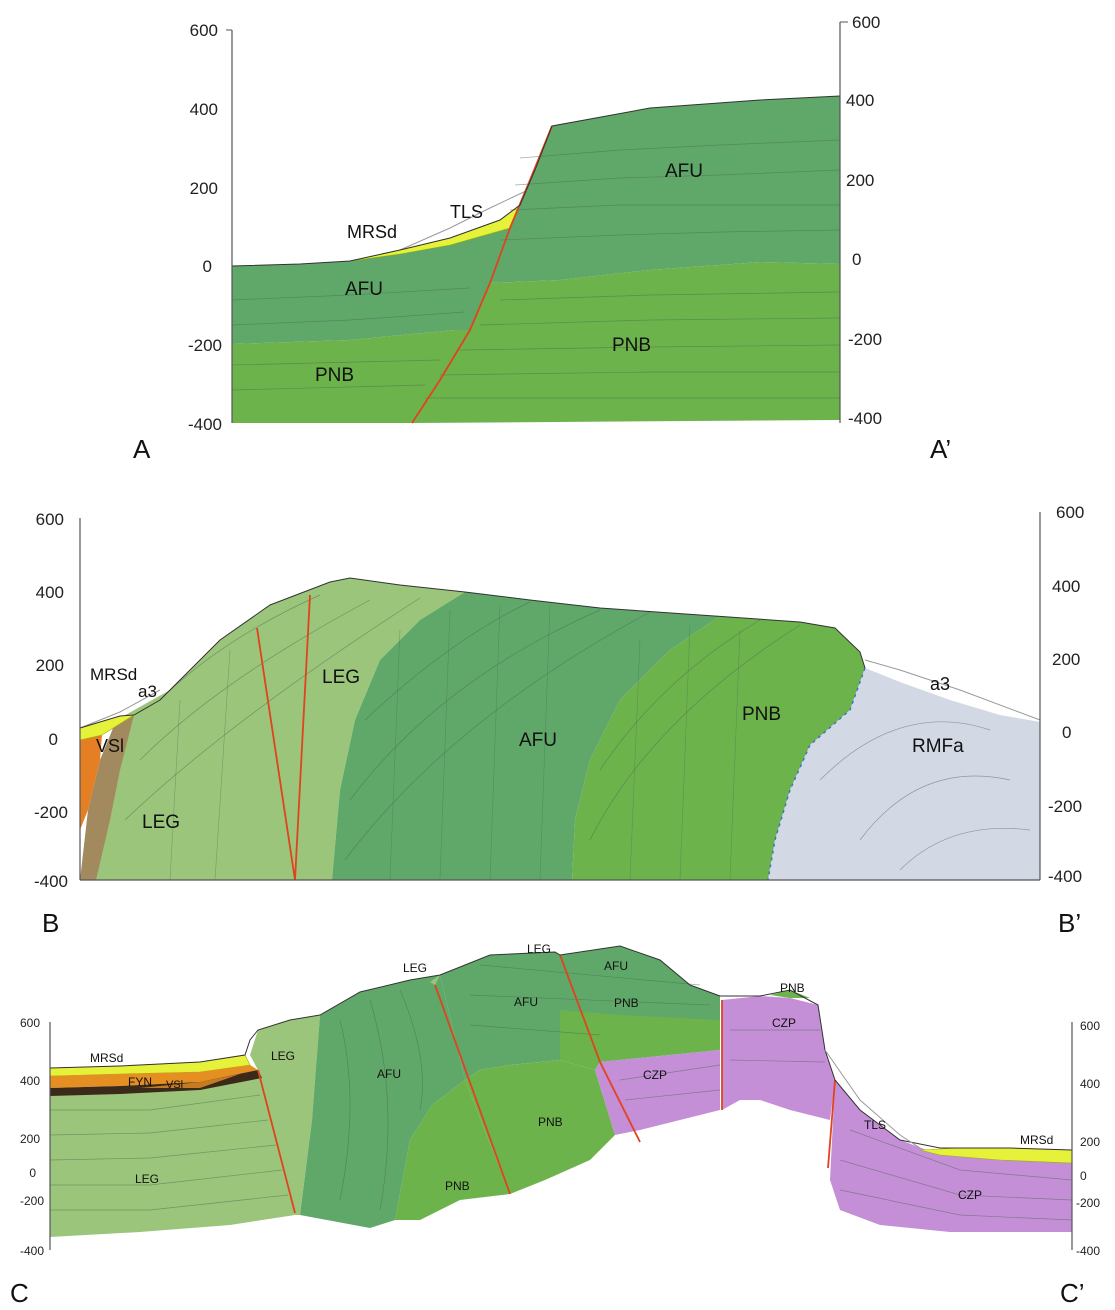 This screenshot has height=1310, width=1115. I want to click on czp-unit-uplift, so click(778, 1058).